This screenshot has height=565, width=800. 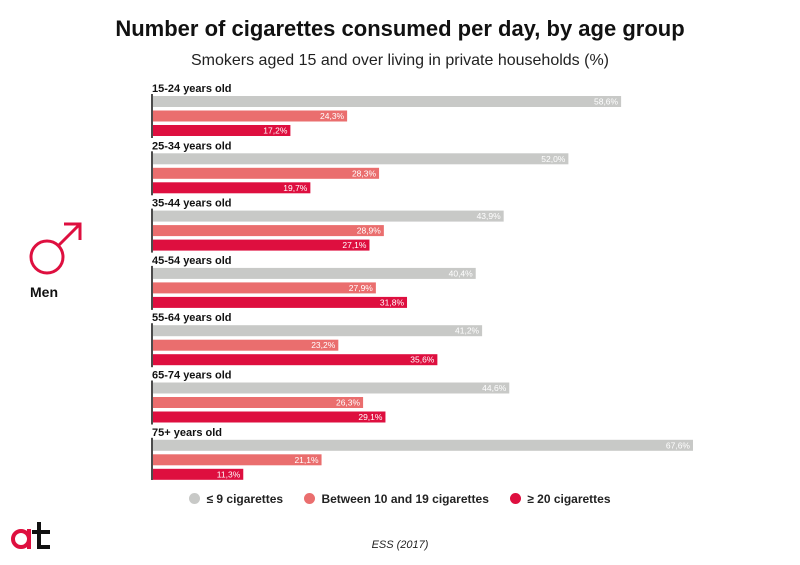 I want to click on bar-value-label: 21,1%, so click(x=306, y=460).